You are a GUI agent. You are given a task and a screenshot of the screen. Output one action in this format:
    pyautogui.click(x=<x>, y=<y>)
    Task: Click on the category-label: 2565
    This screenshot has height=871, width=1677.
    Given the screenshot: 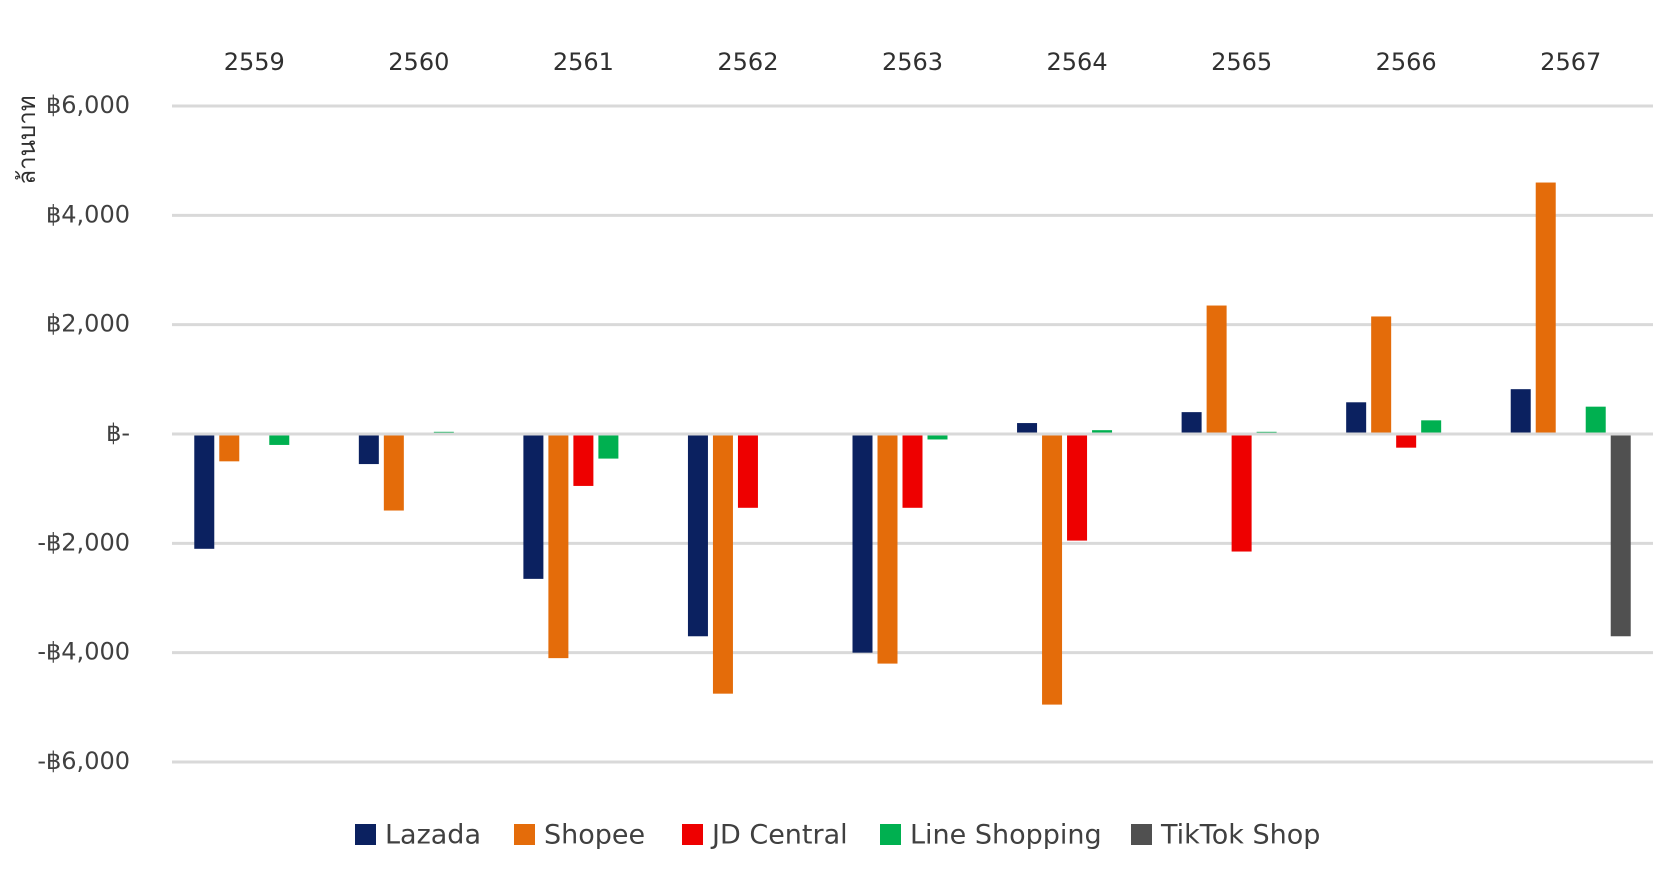 What is the action you would take?
    pyautogui.click(x=1241, y=62)
    